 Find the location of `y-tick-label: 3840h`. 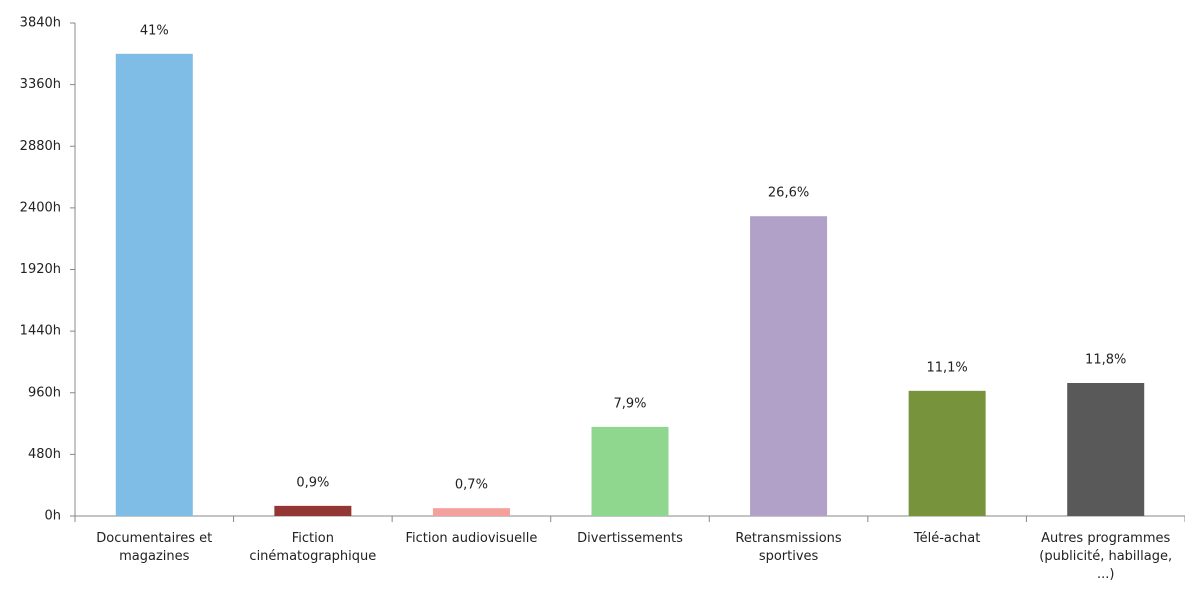

y-tick-label: 3840h is located at coordinates (40, 23).